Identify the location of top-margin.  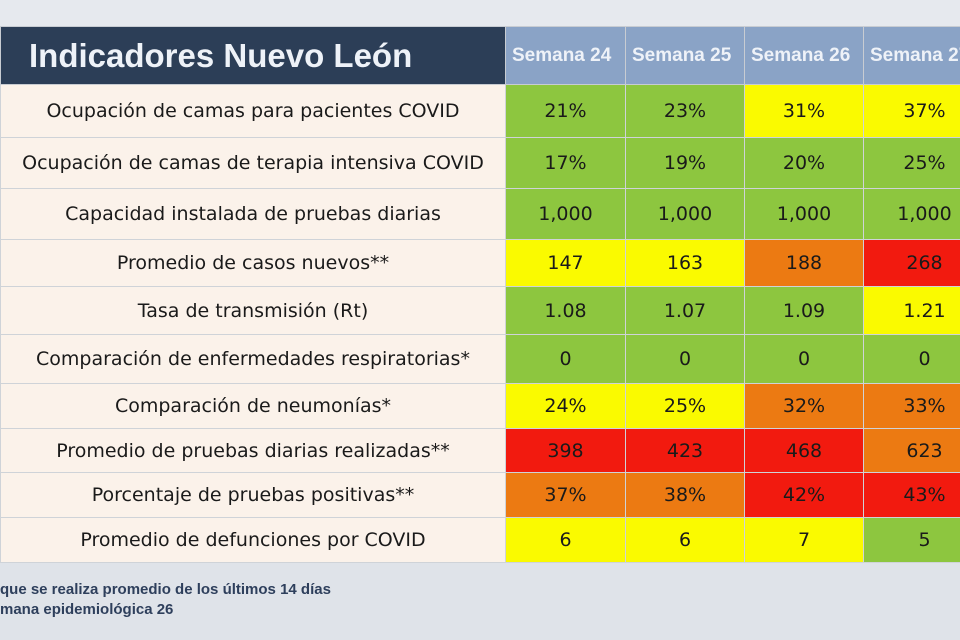
(480, 13).